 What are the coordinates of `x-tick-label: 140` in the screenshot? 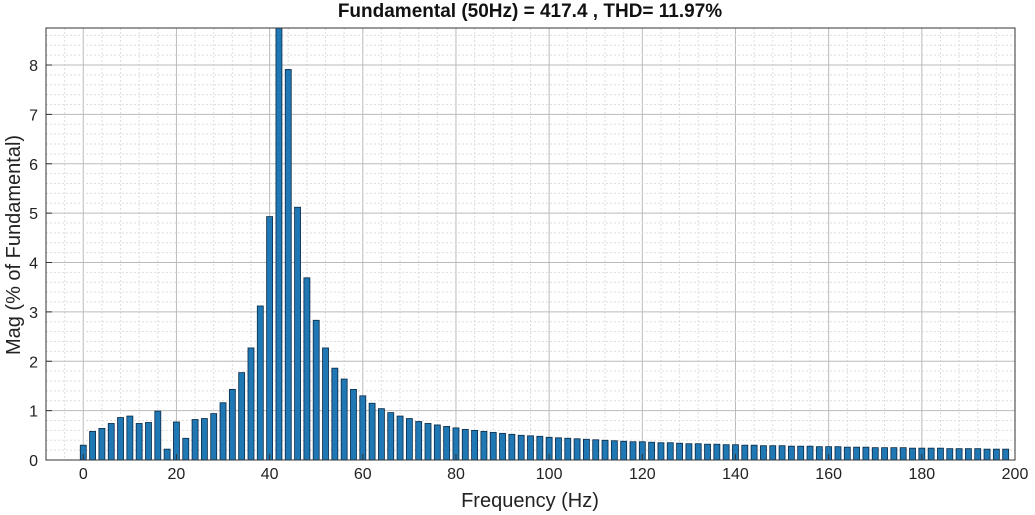 It's located at (735, 474).